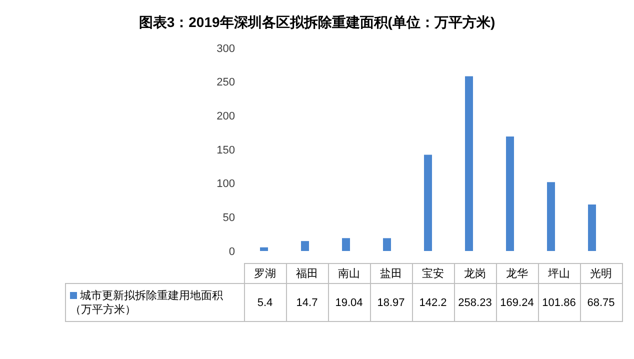 The width and height of the screenshot is (634, 359). What do you see at coordinates (317, 22) in the screenshot?
I see `chart-title: 图表3：2019年深圳各区拟拆除重建面积(单位：万平方米)` at bounding box center [317, 22].